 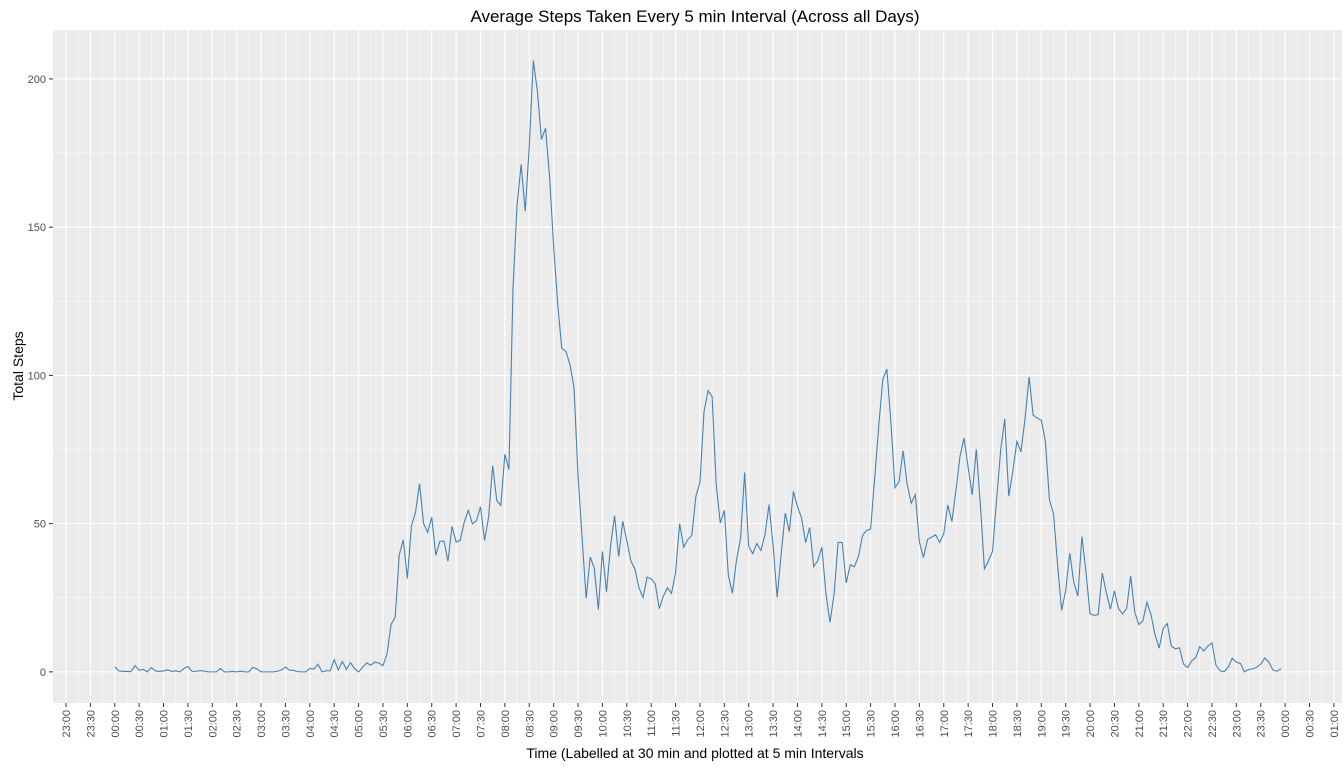 I want to click on x-tick-label: 02:30, so click(x=238, y=724).